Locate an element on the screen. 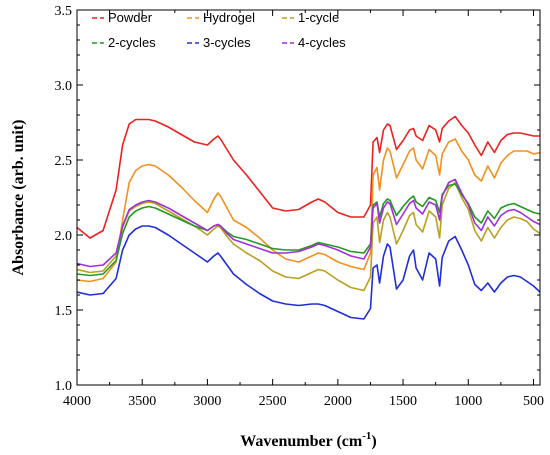 This screenshot has height=455, width=550. x-tick-label-2000: 2000 is located at coordinates (338, 401).